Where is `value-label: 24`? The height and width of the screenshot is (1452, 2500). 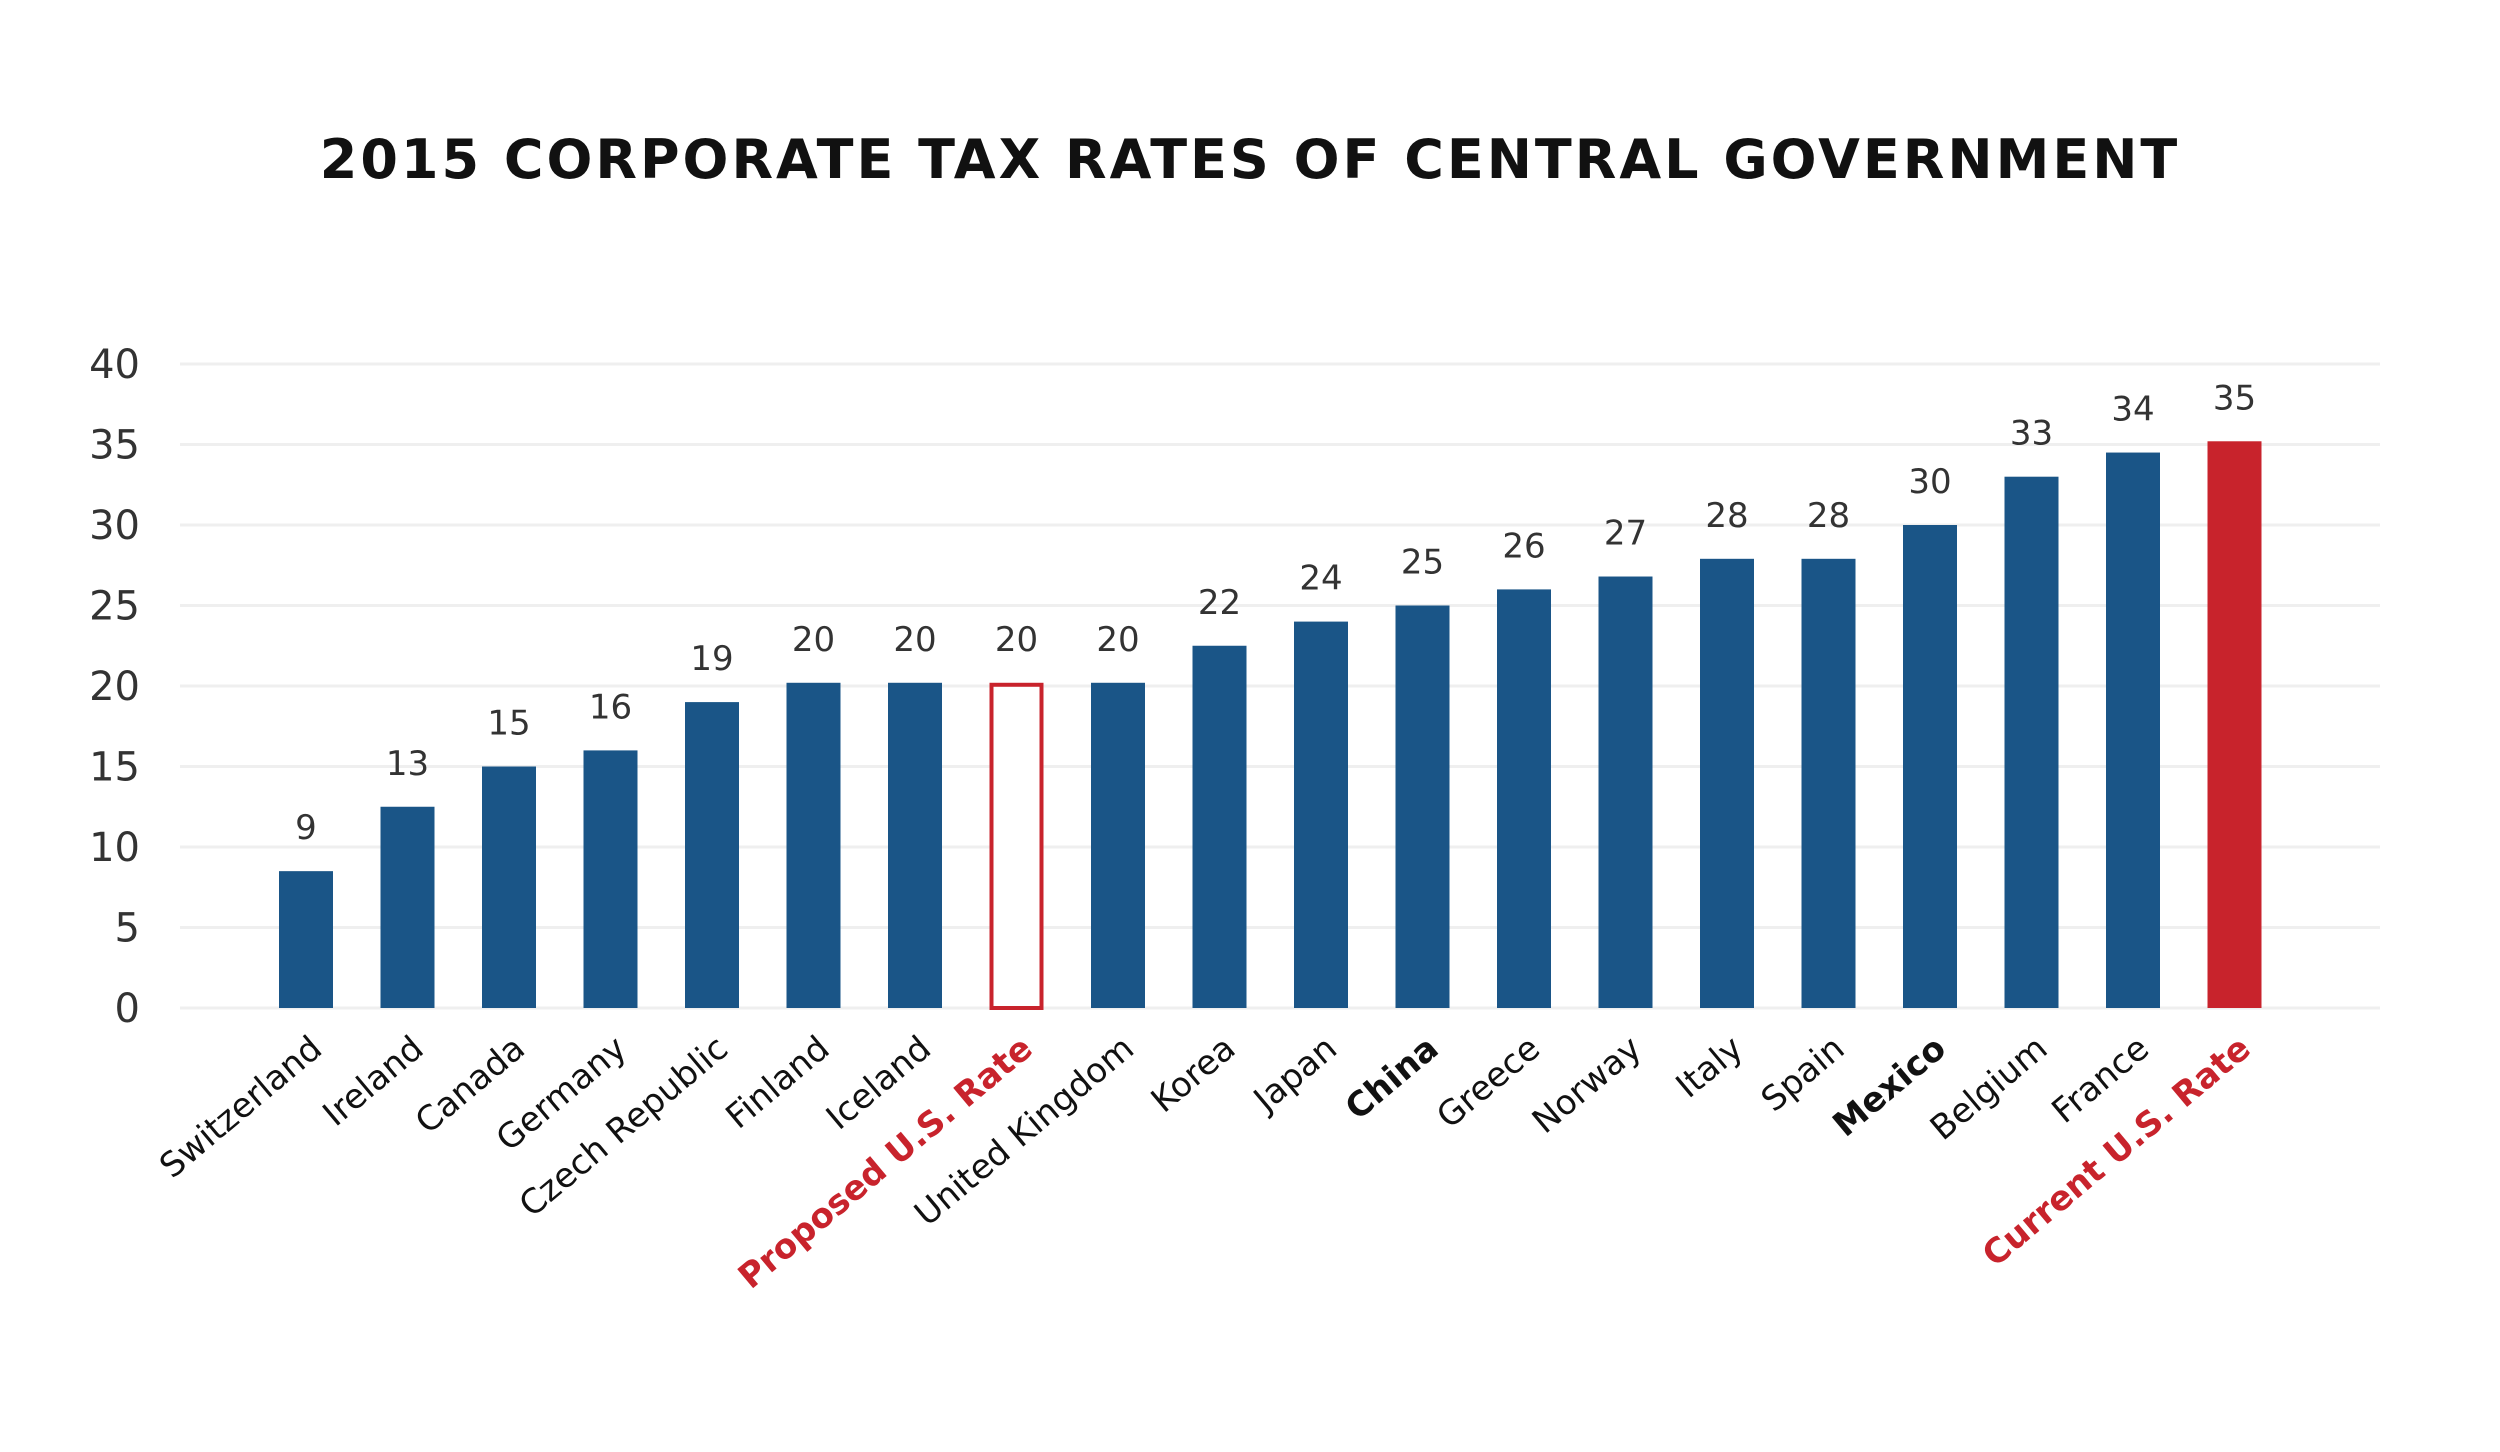
value-label: 24 is located at coordinates (1320, 579).